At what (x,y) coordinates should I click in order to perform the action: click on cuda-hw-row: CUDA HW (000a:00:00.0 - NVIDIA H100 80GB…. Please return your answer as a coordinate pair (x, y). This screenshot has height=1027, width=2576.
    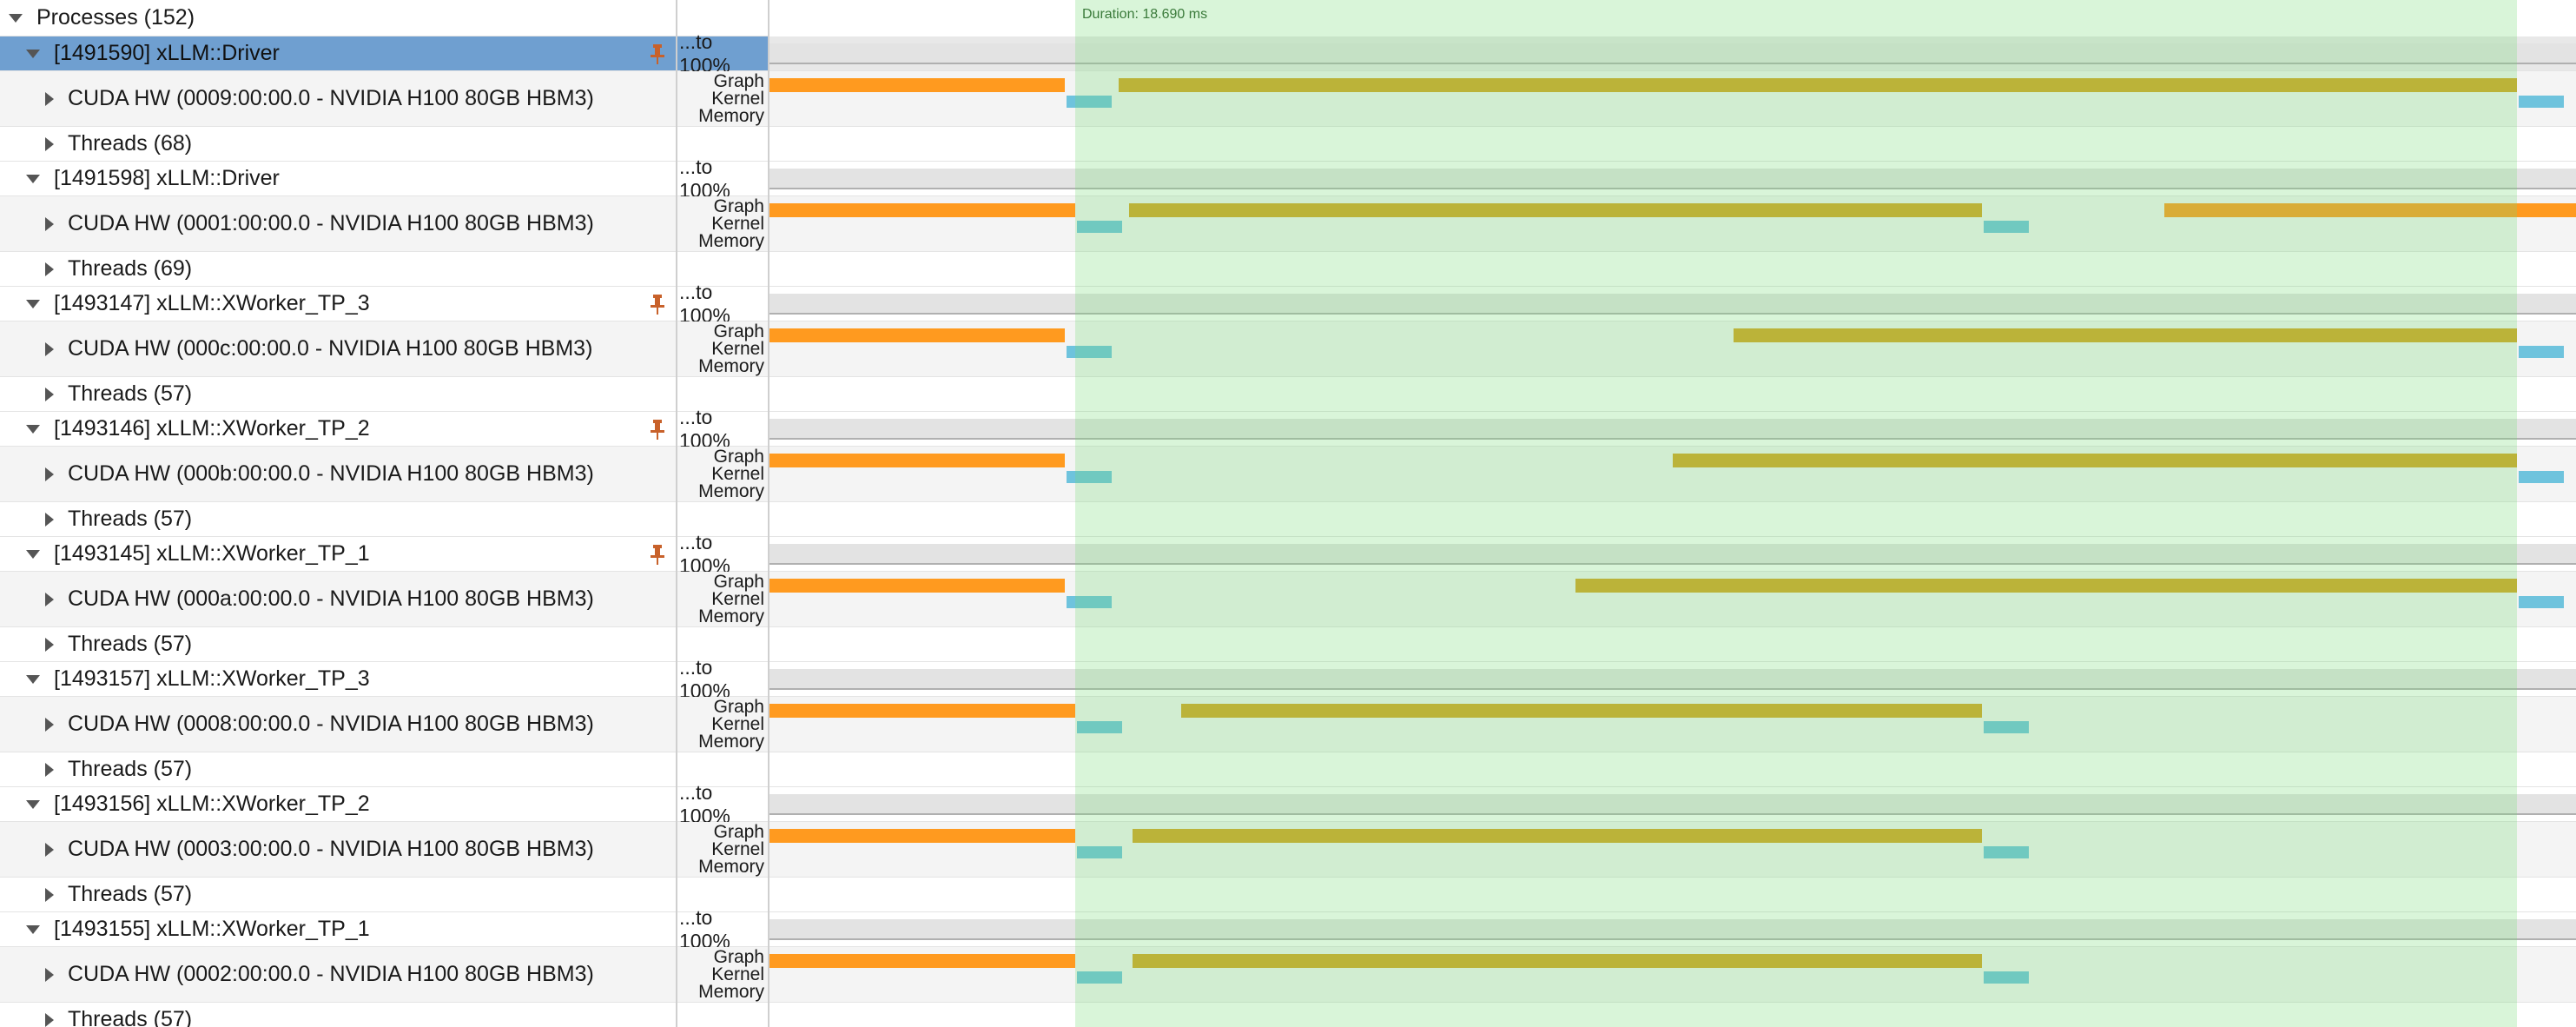
    Looking at the image, I should click on (338, 599).